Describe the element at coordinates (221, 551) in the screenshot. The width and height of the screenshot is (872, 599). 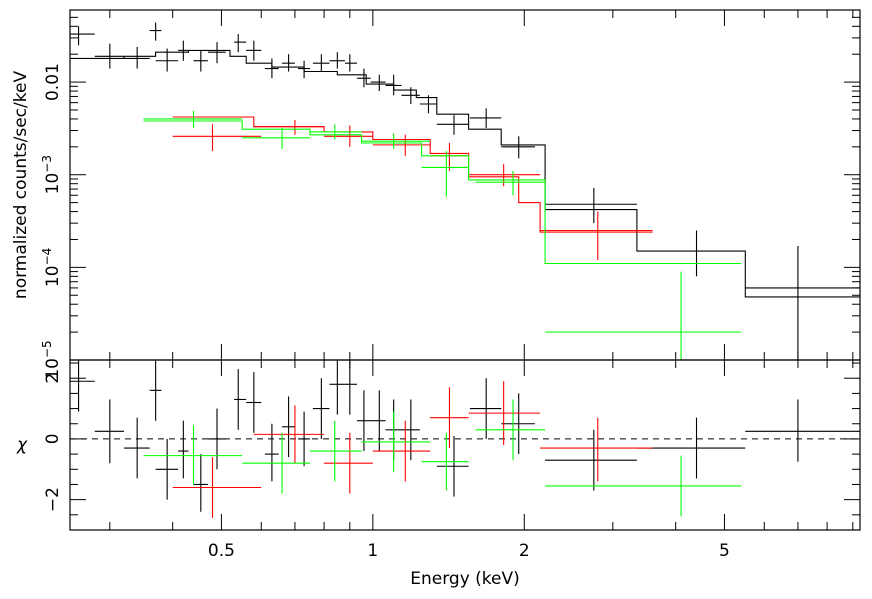
I see `x-tick-label: 0.5` at that location.